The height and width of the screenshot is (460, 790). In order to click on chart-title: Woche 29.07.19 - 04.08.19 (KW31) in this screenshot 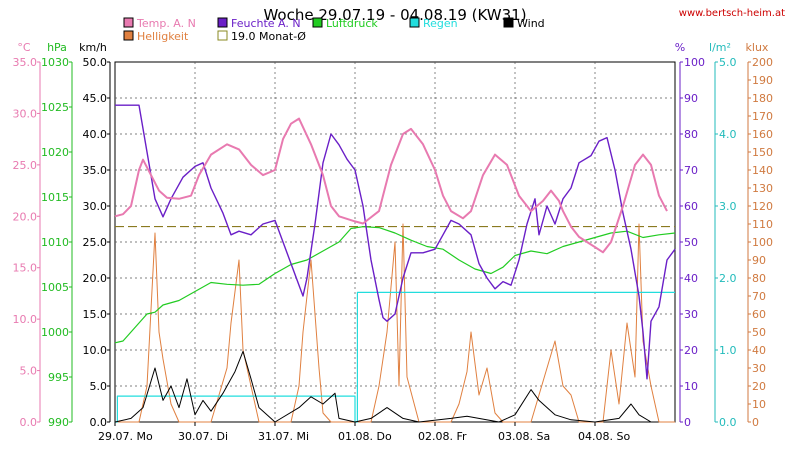, I will do `click(394, 15)`.